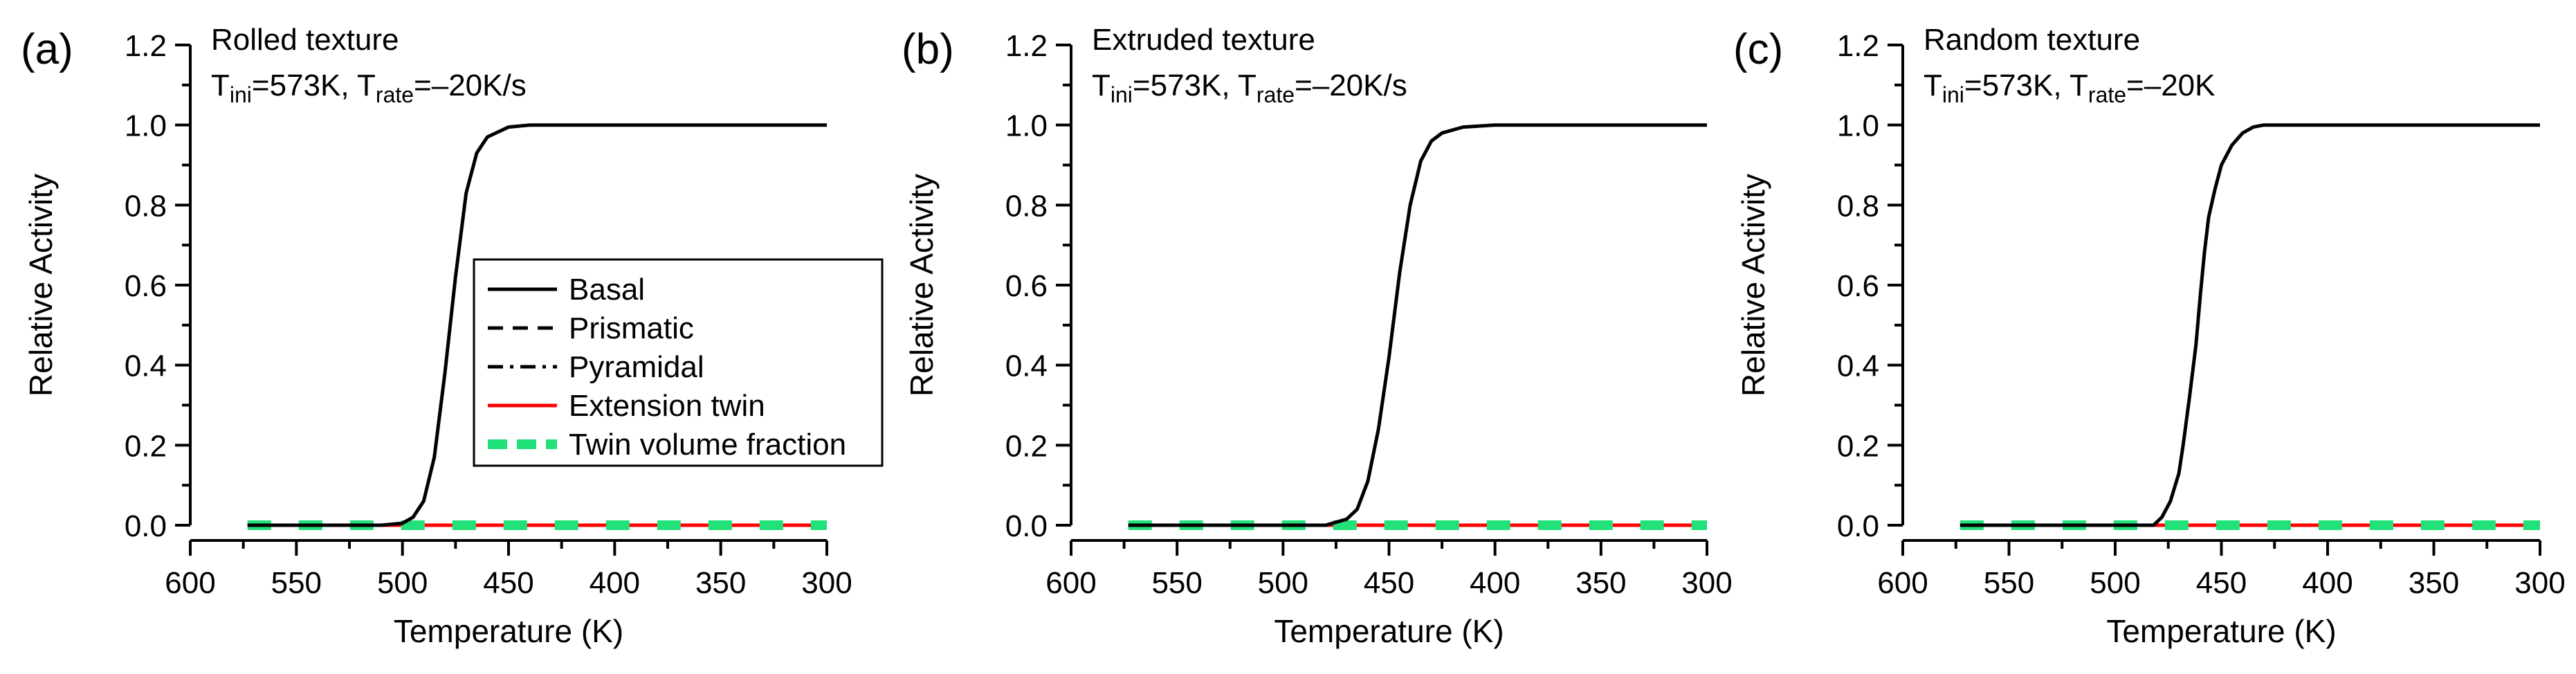 This screenshot has width=2576, height=674. Describe the element at coordinates (637, 367) in the screenshot. I see `legend-label: Pyramidal` at that location.